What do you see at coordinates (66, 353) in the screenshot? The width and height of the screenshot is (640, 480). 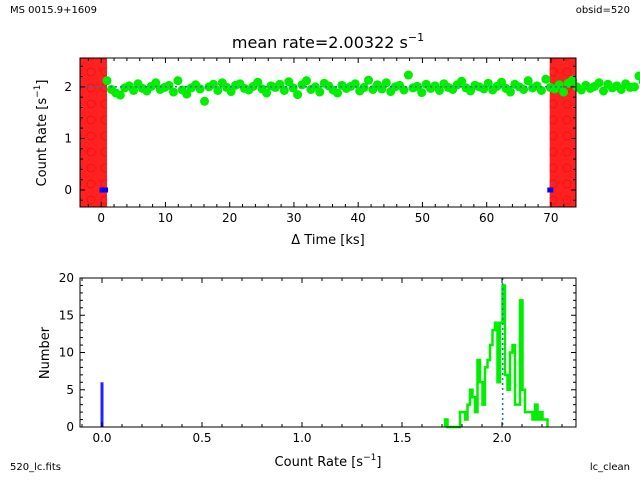 I see `y-tick-label: 10` at bounding box center [66, 353].